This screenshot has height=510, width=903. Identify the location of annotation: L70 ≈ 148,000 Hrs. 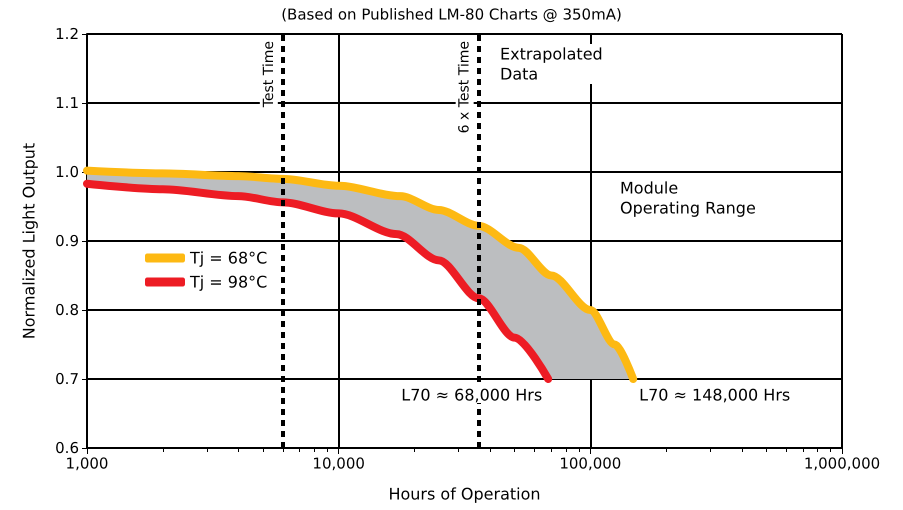
(714, 395).